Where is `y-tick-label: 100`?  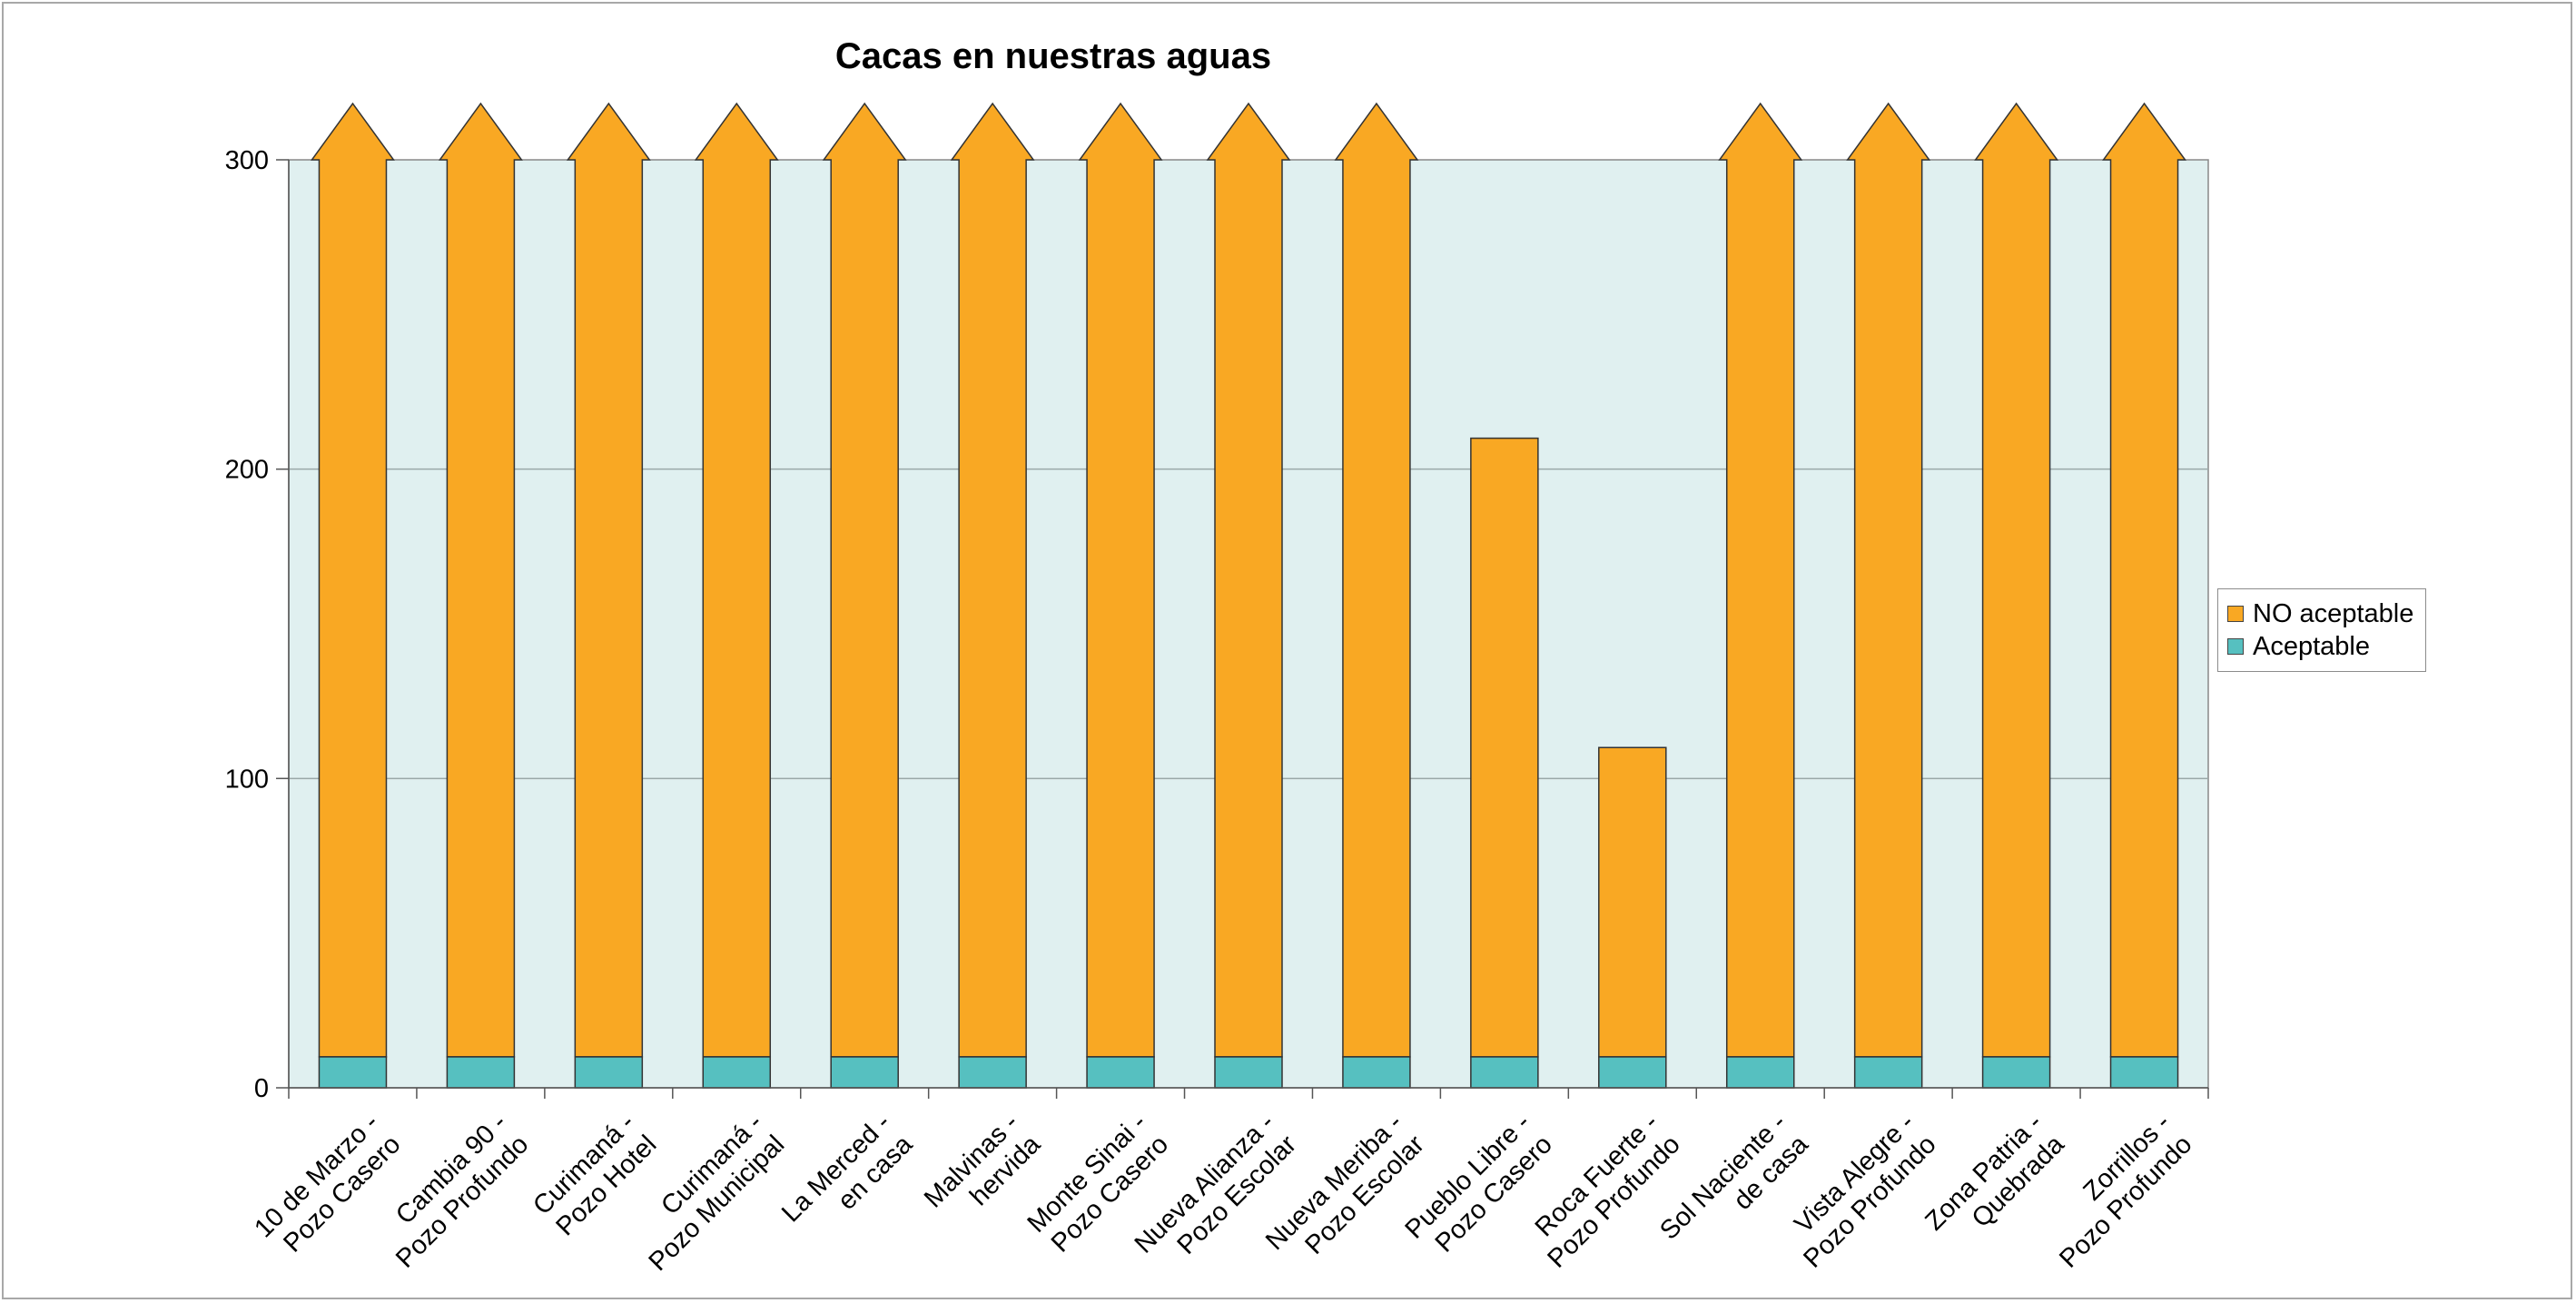 y-tick-label: 100 is located at coordinates (247, 780).